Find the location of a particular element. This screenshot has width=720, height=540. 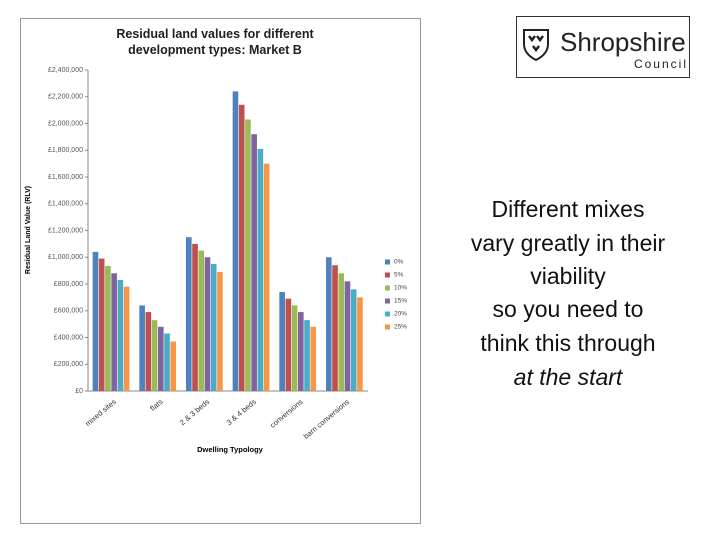

logo-shield-marks is located at coordinates (536, 44).